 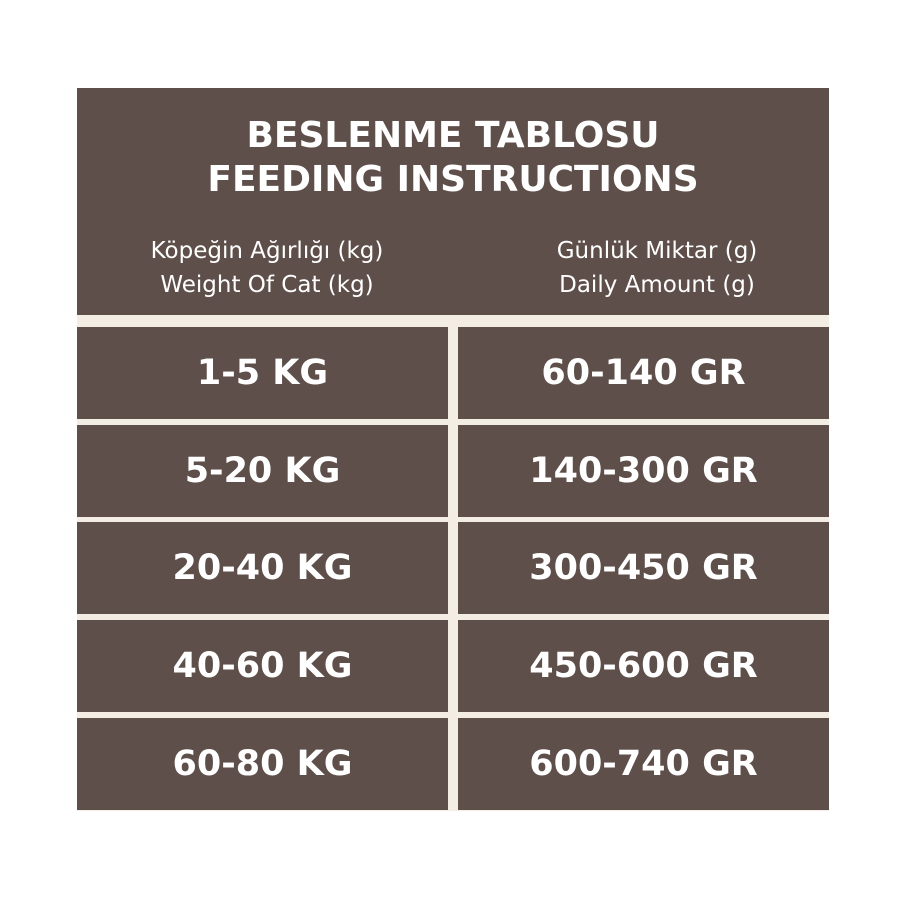 What do you see at coordinates (657, 285) in the screenshot?
I see `amount-header-en: Daily Amount (g)` at bounding box center [657, 285].